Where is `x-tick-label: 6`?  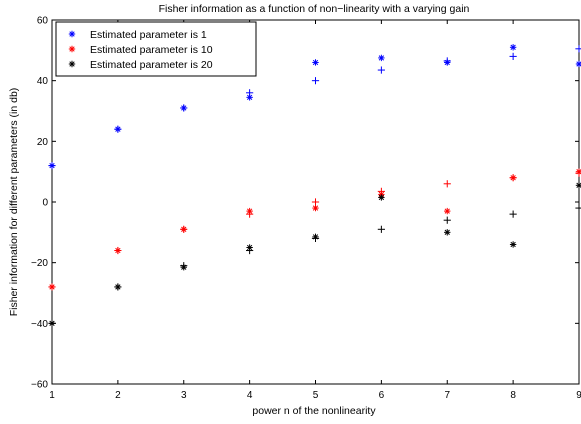
x-tick-label: 6 is located at coordinates (382, 395).